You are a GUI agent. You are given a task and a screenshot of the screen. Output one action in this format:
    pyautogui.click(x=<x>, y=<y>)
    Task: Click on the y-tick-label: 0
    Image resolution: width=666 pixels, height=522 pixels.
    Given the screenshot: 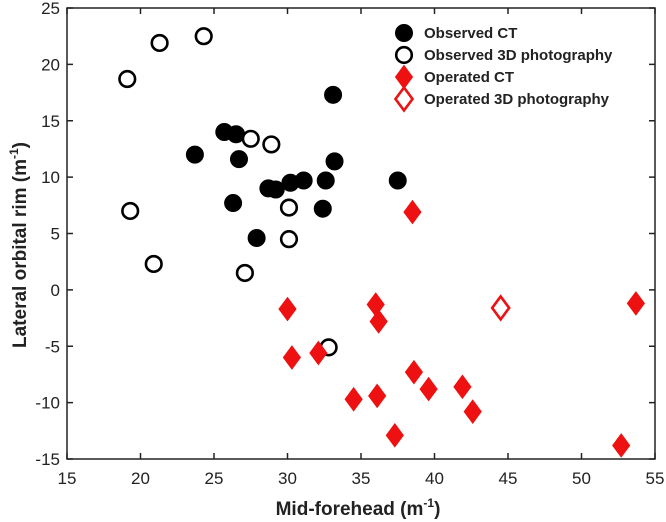 What is the action you would take?
    pyautogui.click(x=55, y=290)
    